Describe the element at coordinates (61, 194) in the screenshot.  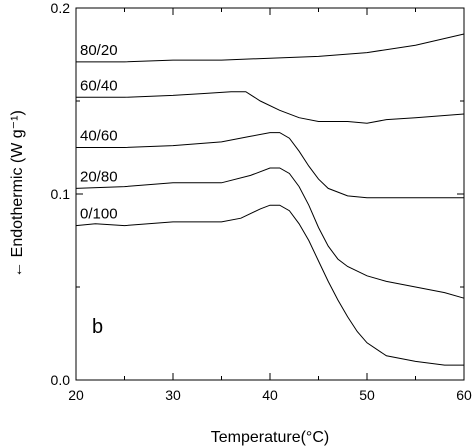
I see `y-tick-label: 0.1` at that location.